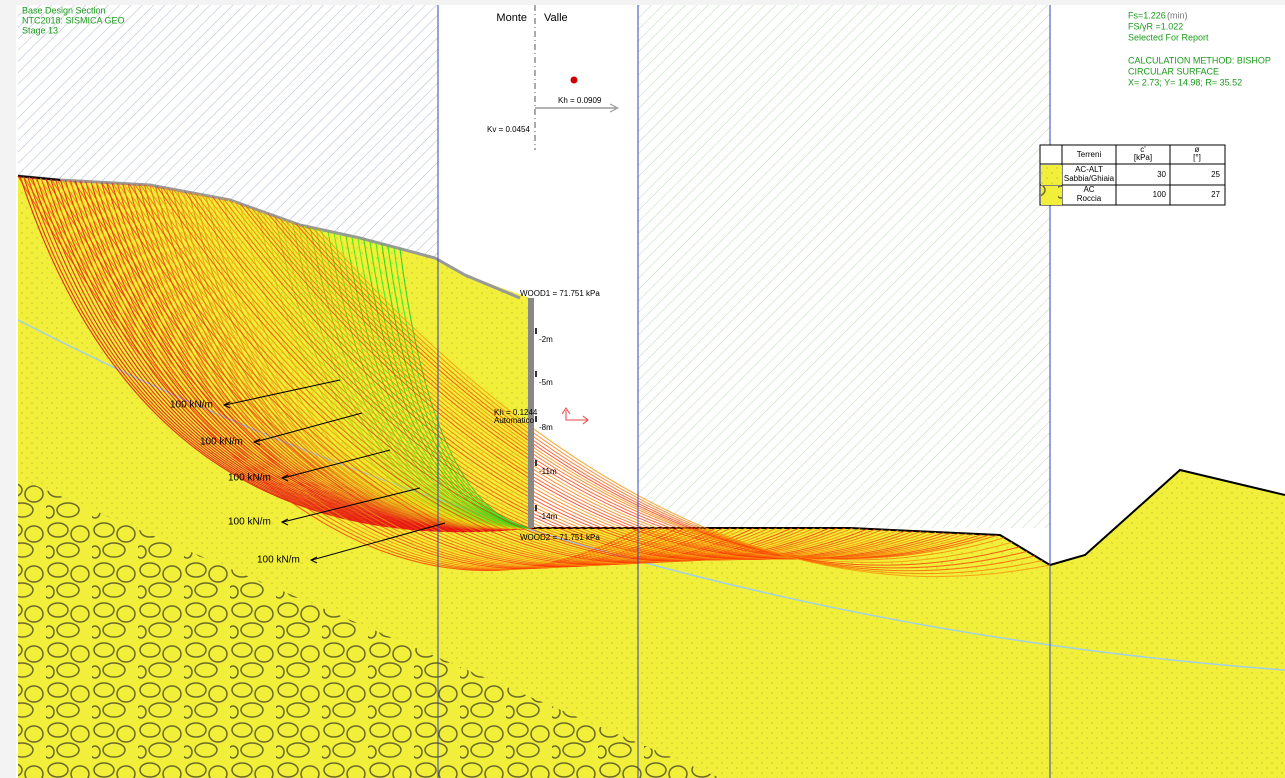  What do you see at coordinates (1089, 154) in the screenshot?
I see `legend-header: Terreni` at bounding box center [1089, 154].